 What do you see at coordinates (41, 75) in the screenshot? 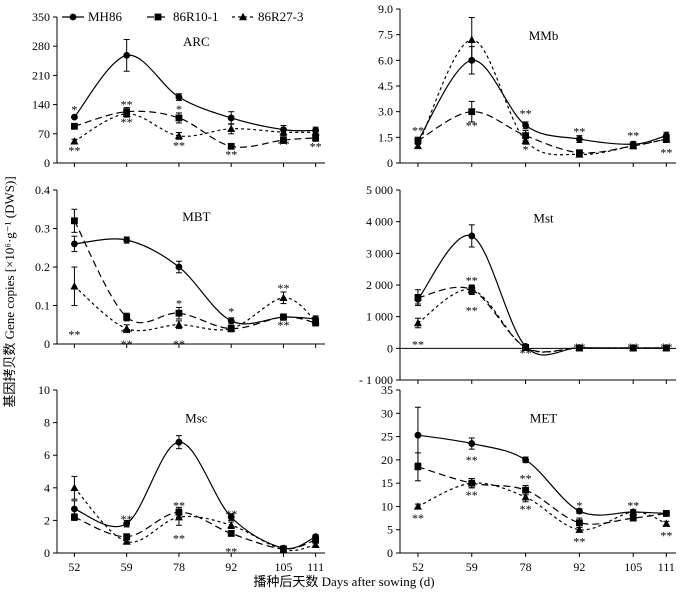
I see `y-tick-label: 210` at bounding box center [41, 75].